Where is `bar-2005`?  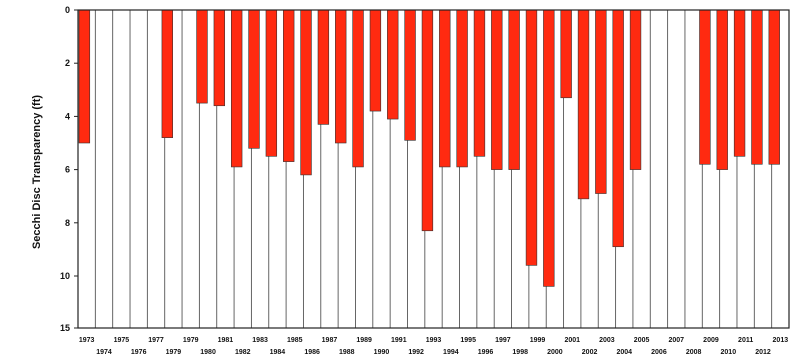 bar-2005 is located at coordinates (635, 89).